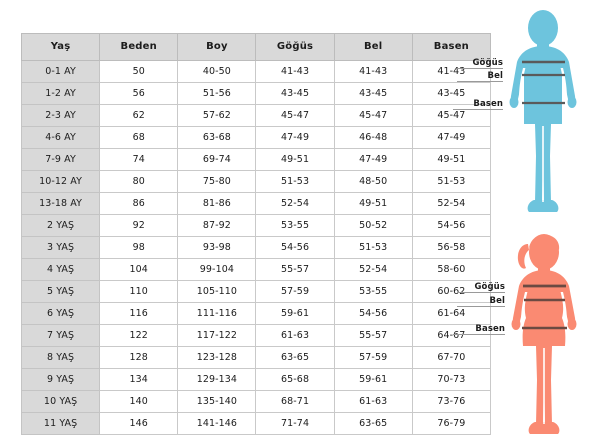 The height and width of the screenshot is (445, 600). I want to click on cell-chest: 54-56, so click(295, 247).